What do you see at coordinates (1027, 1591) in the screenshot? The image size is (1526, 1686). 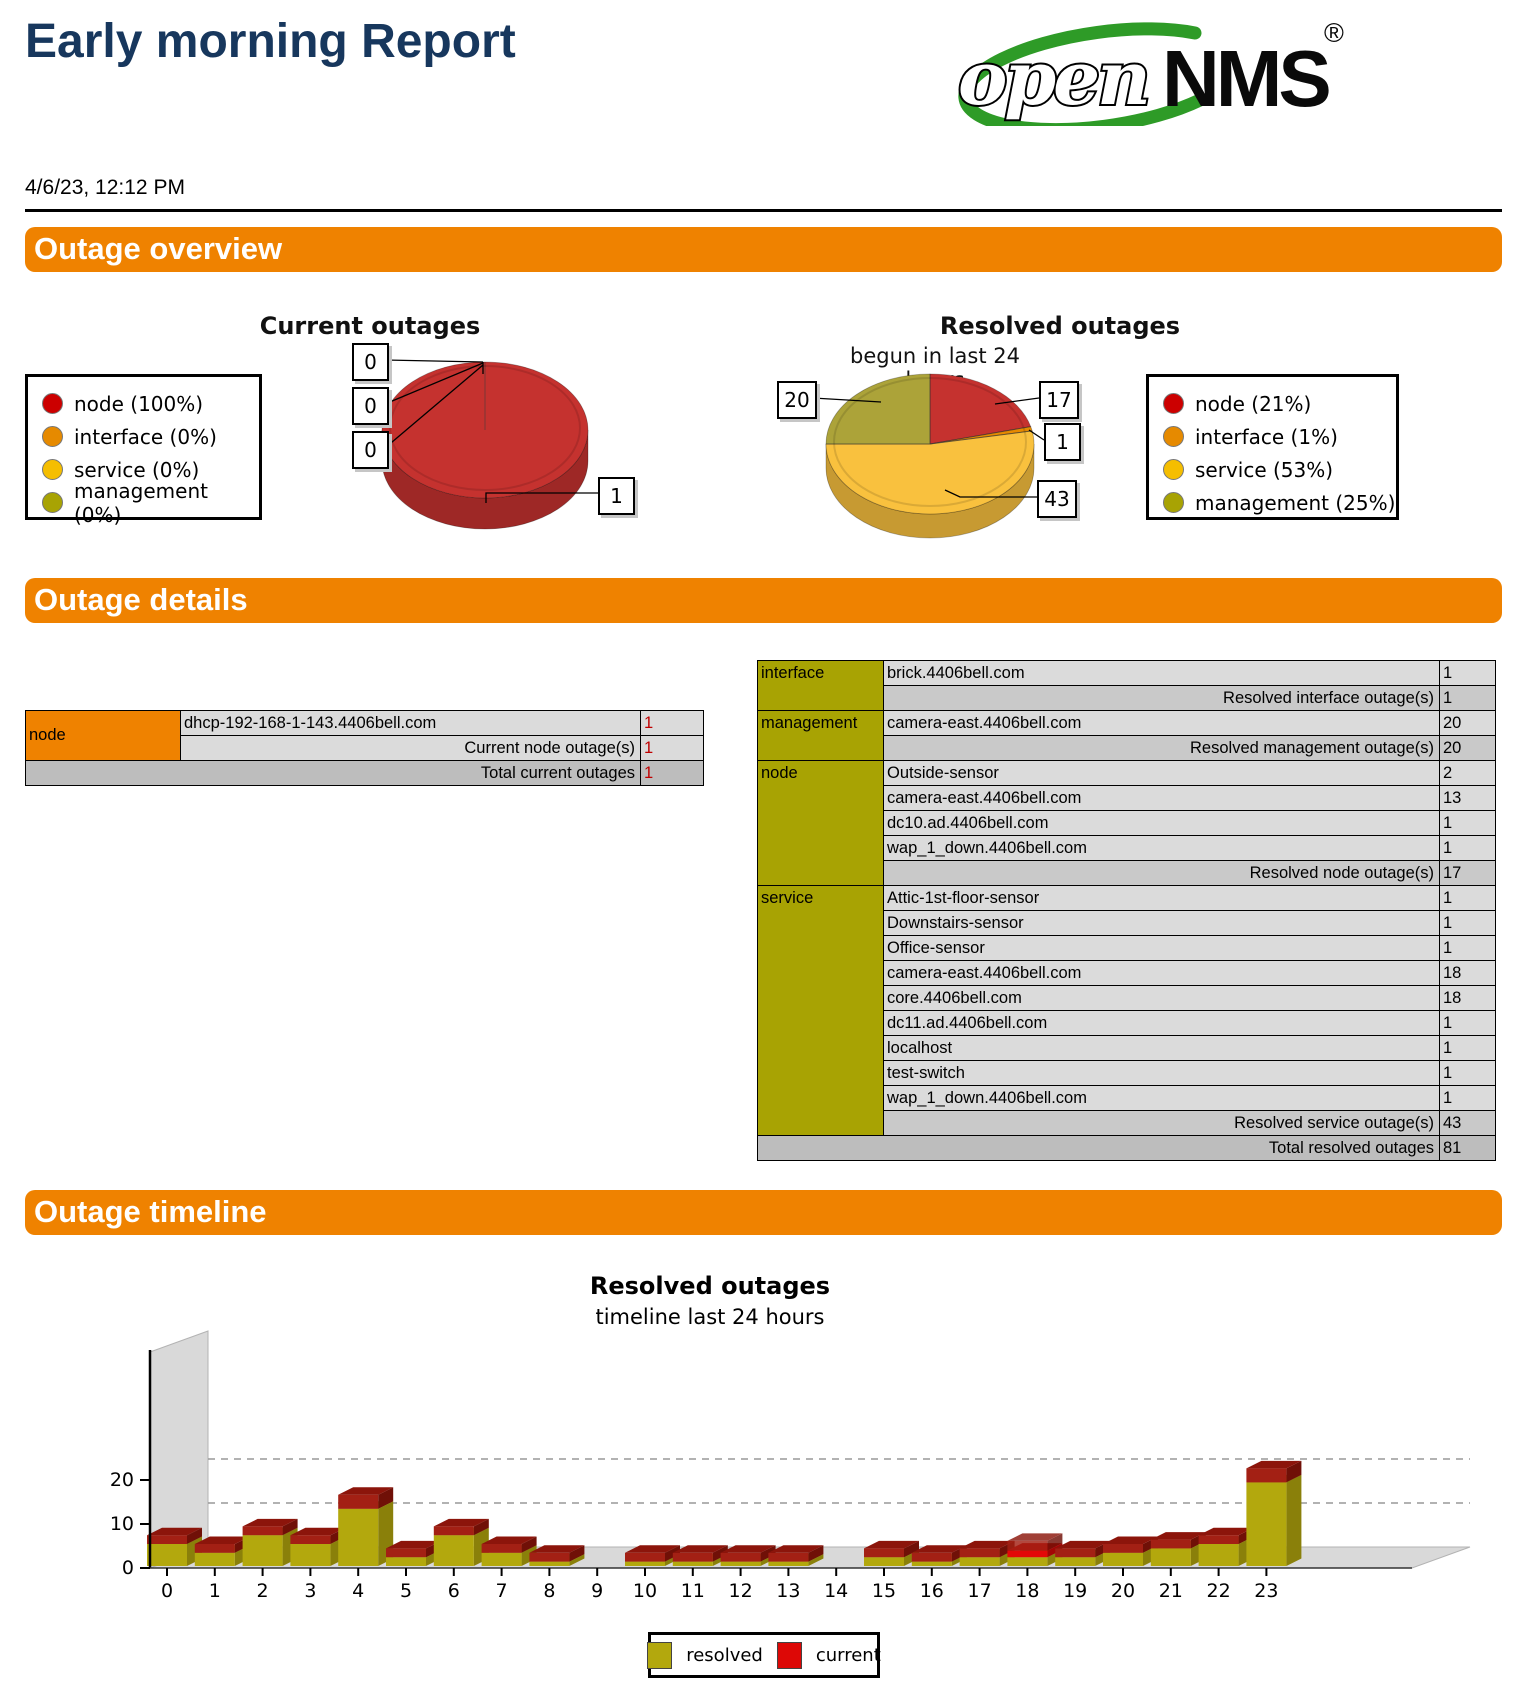 I see `x-tick-label: 18` at bounding box center [1027, 1591].